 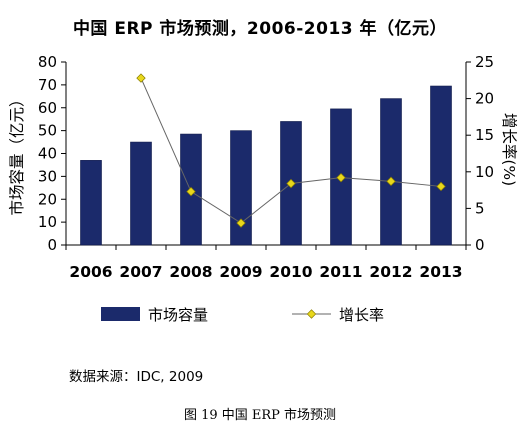 I want to click on legend-label-line: 增长率, so click(x=361, y=315).